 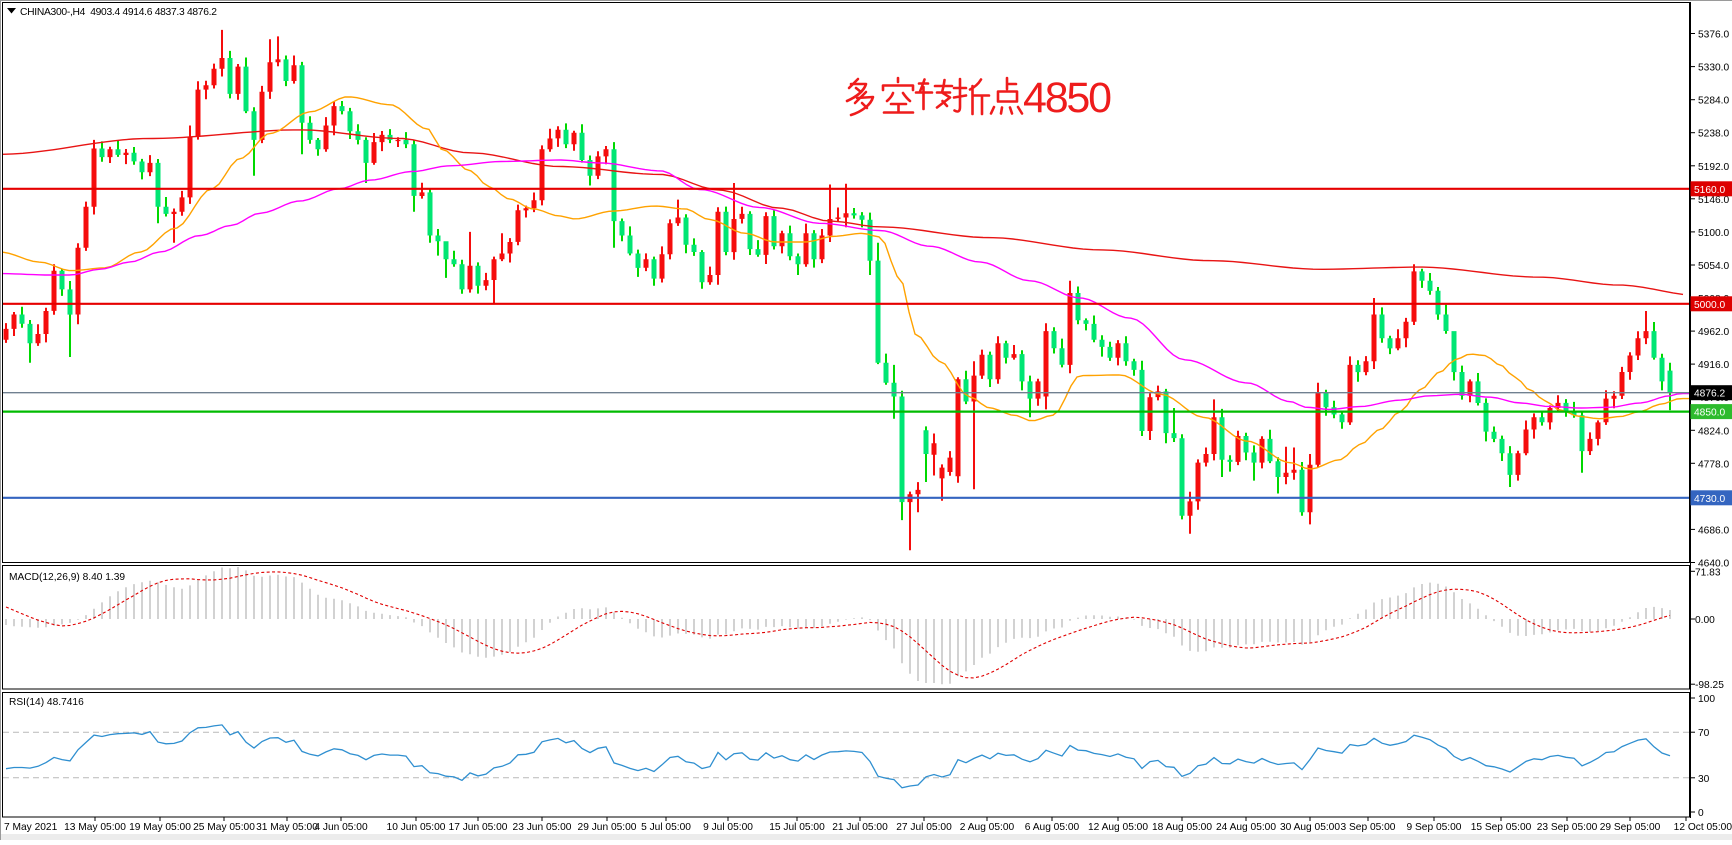 What do you see at coordinates (1713, 68) in the screenshot?
I see `svg-text: 5330.0` at bounding box center [1713, 68].